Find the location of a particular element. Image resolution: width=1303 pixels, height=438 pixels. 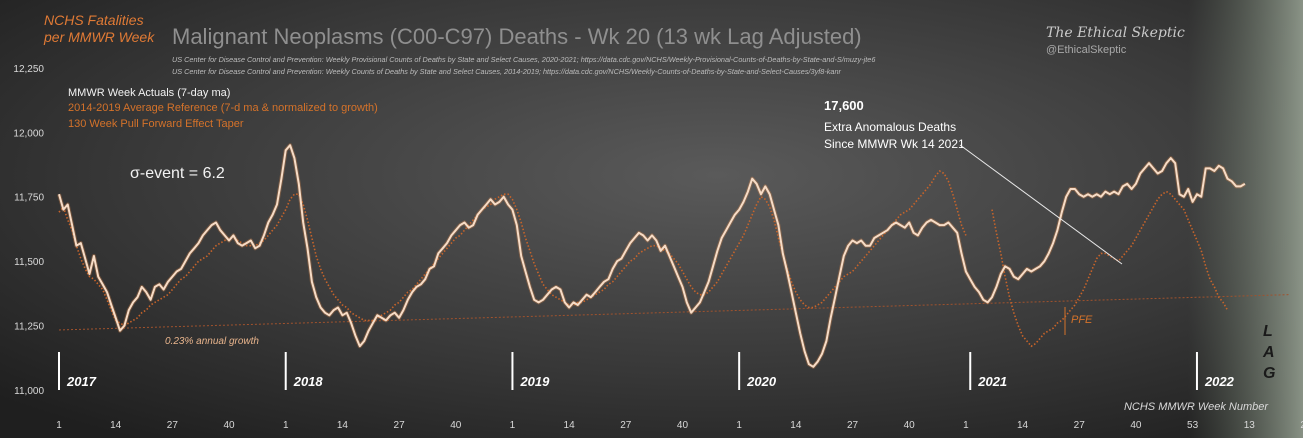

y-tick-label: 11,250 is located at coordinates (29, 327).